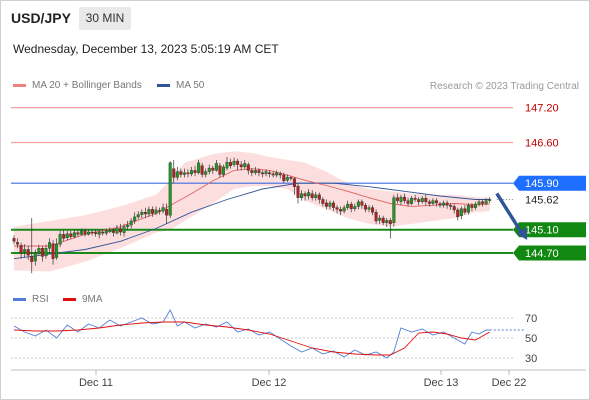 The width and height of the screenshot is (590, 400). Describe the element at coordinates (509, 383) in the screenshot. I see `x-tick-label: Dec 22` at that location.